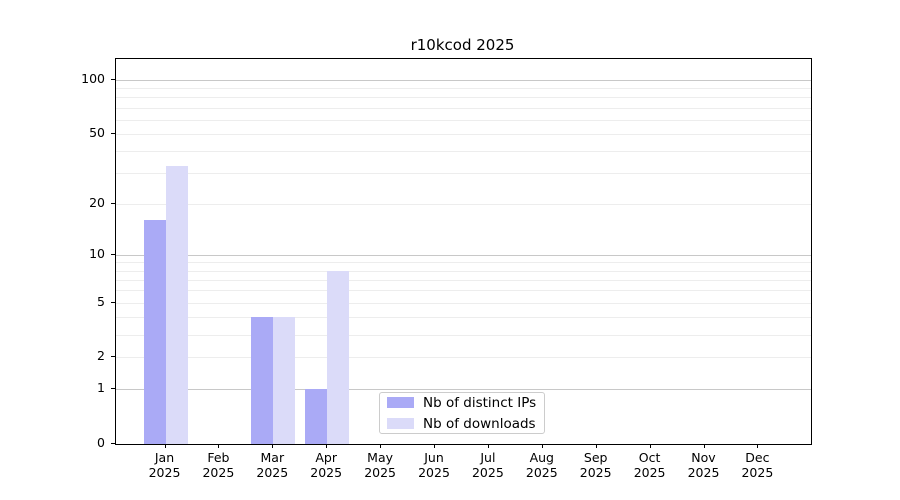 The width and height of the screenshot is (900, 500). Describe the element at coordinates (101, 442) in the screenshot. I see `y-tick-label: 0` at that location.